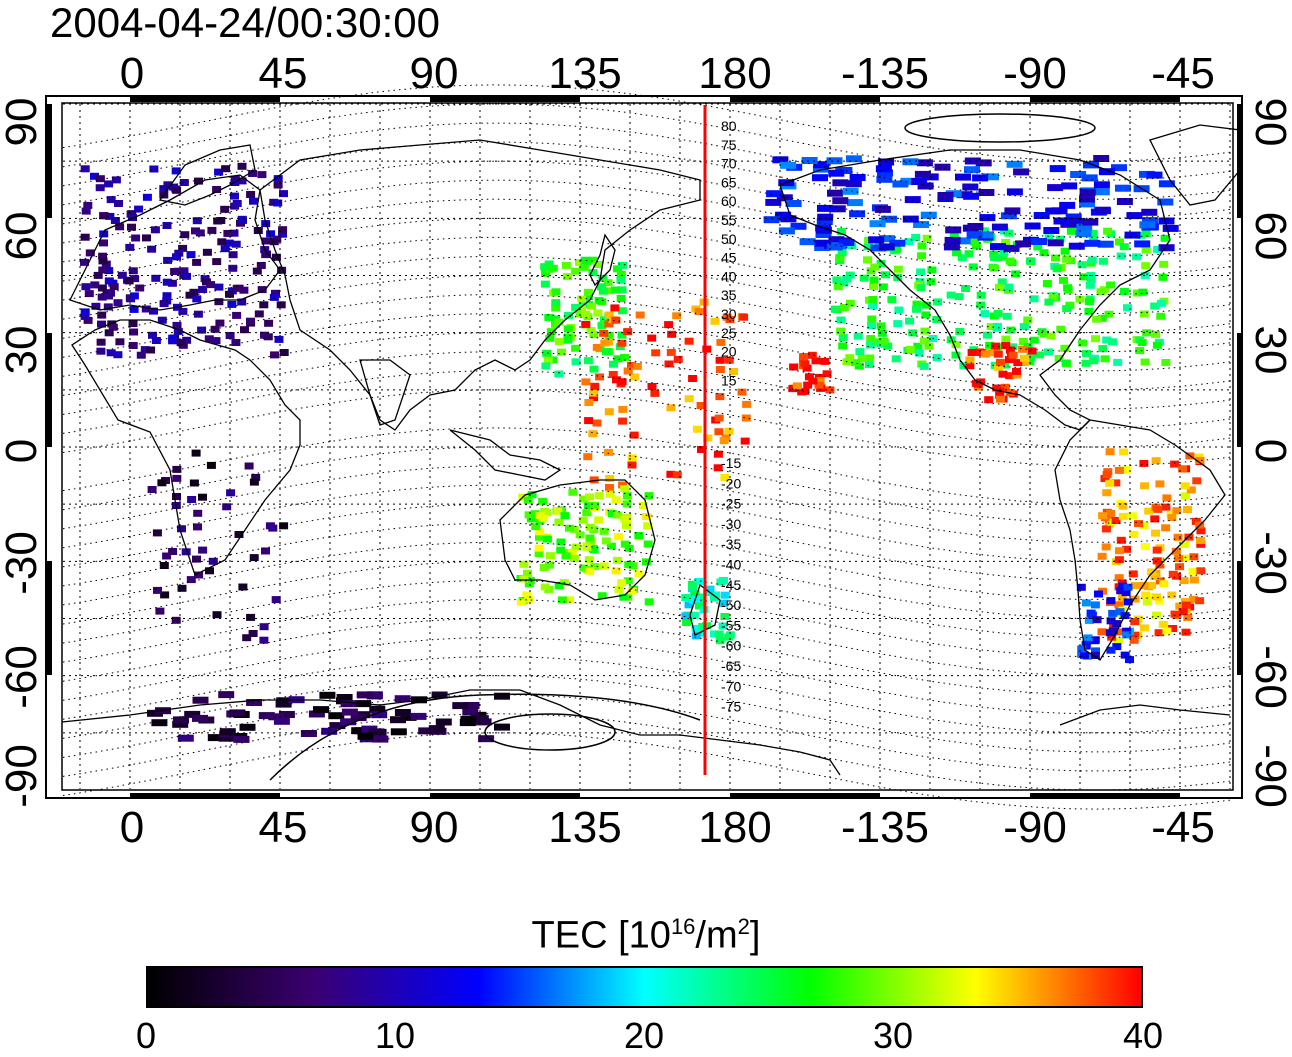 This screenshot has width=1292, height=1057. What do you see at coordinates (207, 175) in the screenshot?
I see `scandinavia-coastline` at bounding box center [207, 175].